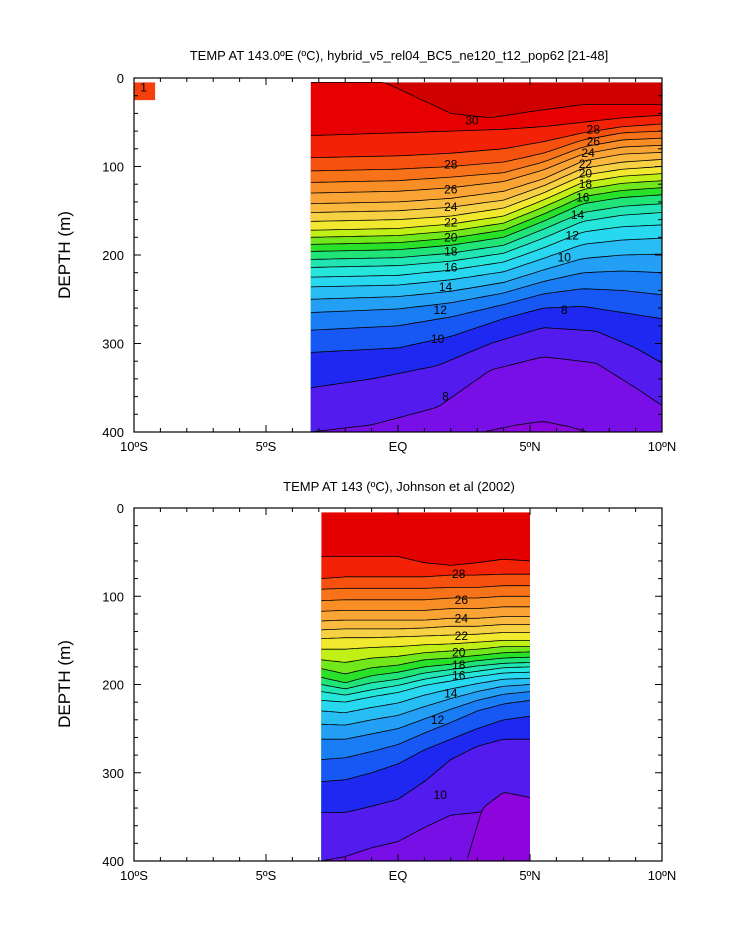 The width and height of the screenshot is (733, 945). What do you see at coordinates (399, 486) in the screenshot?
I see `chart-title: TEMP AT 143 (ºC), Johnson et al (2002)` at bounding box center [399, 486].